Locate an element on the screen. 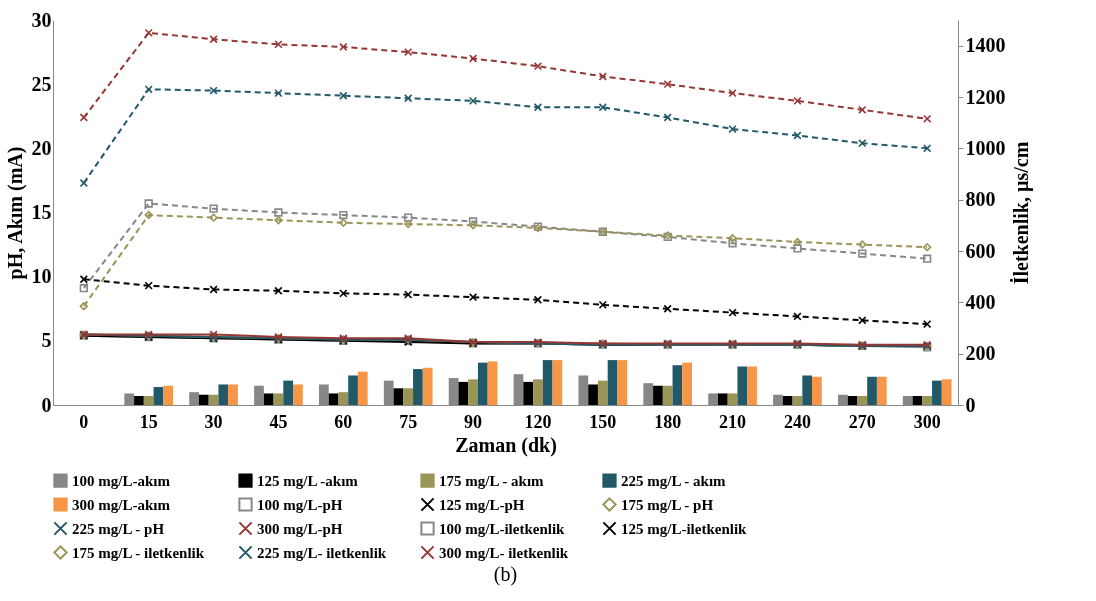  y2-tick-label: 0 is located at coordinates (970, 404).